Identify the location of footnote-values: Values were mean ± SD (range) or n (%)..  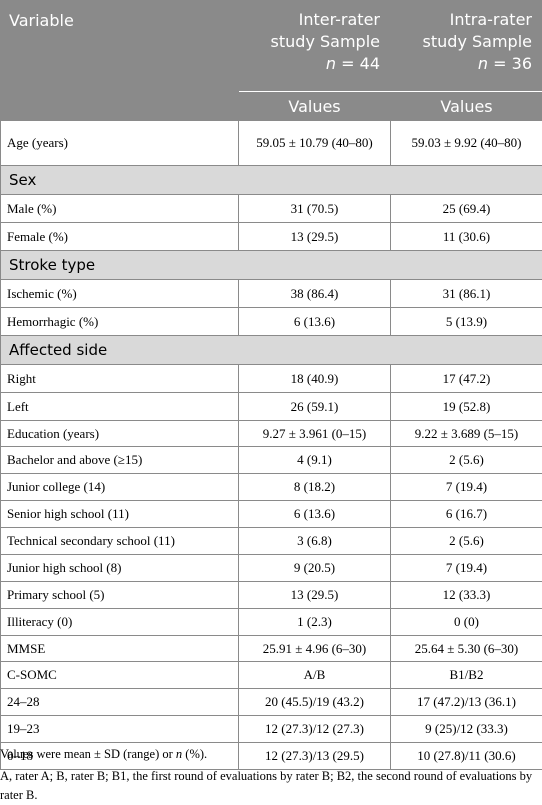
(271, 754).